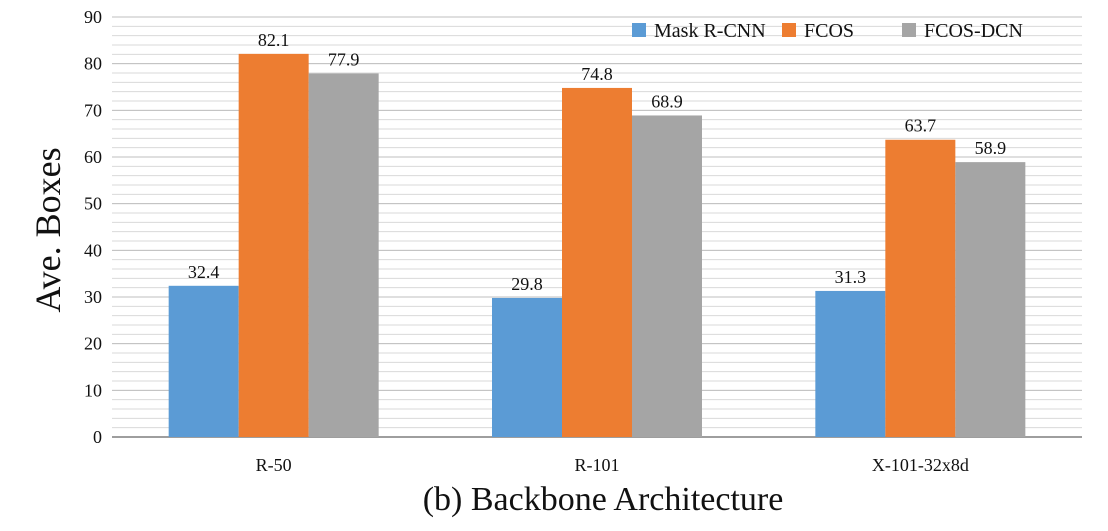 The image size is (1108, 531). I want to click on legend-label: FCOS-DCN, so click(973, 31).